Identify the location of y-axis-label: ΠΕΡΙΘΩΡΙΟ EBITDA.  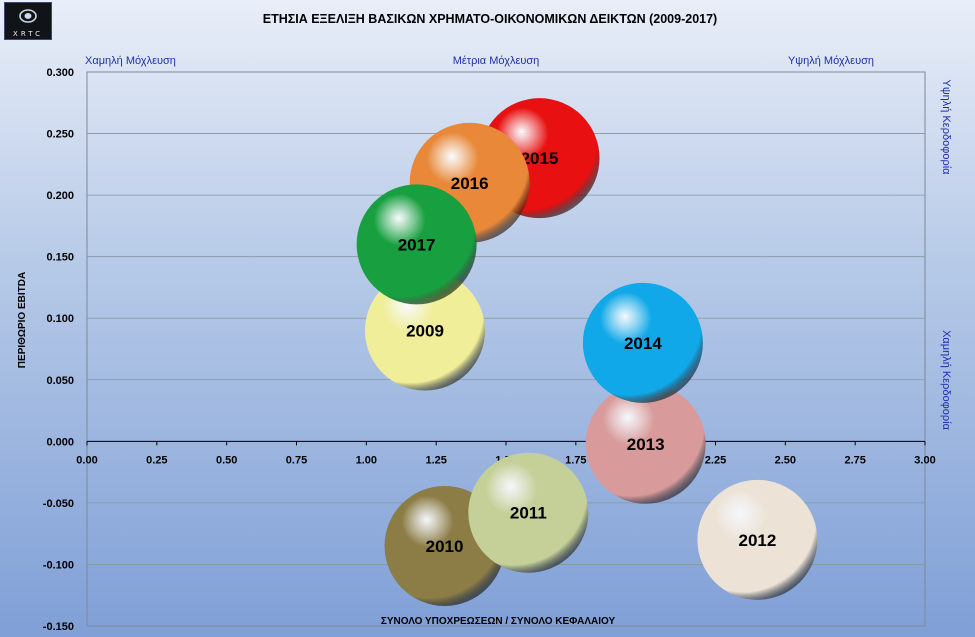
(22, 320).